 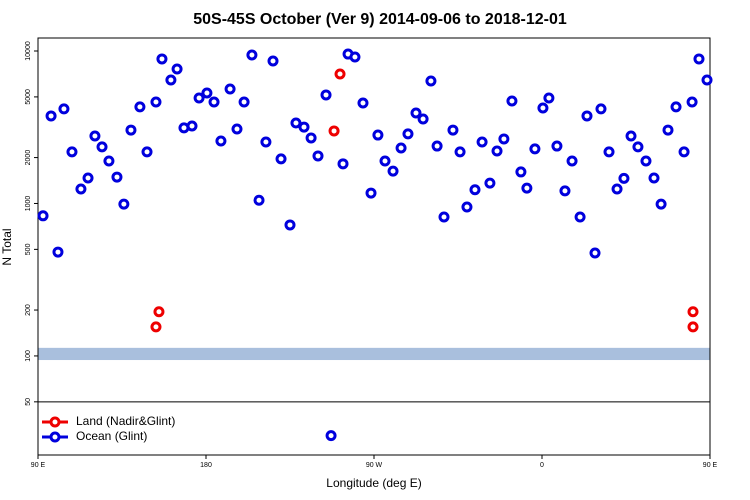 What do you see at coordinates (28, 158) in the screenshot?
I see `y-tick-label: 2000` at bounding box center [28, 158].